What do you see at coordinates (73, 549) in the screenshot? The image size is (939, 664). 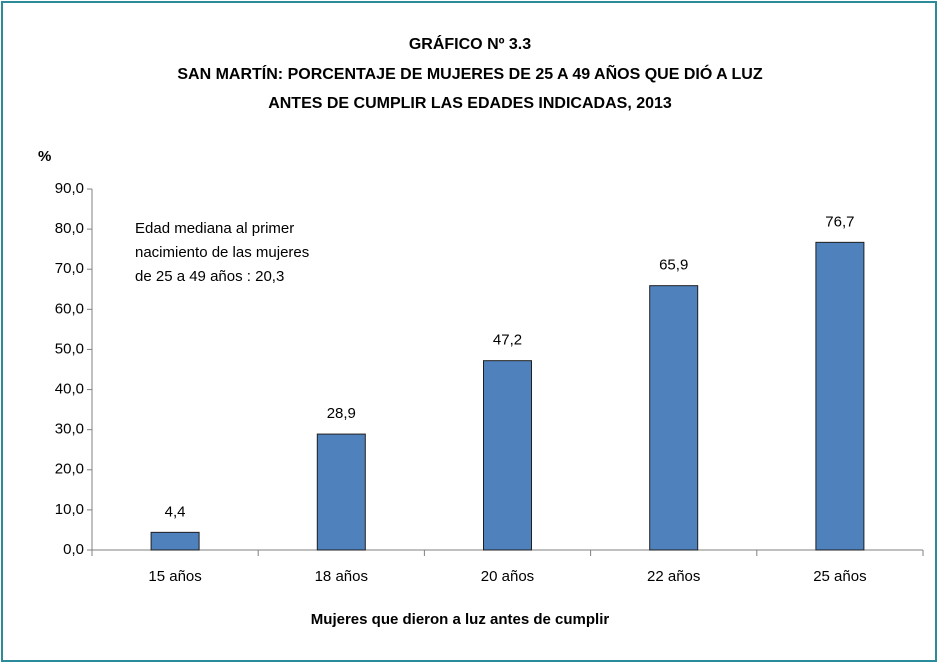 I see `y-tick-label: 0,0` at bounding box center [73, 549].